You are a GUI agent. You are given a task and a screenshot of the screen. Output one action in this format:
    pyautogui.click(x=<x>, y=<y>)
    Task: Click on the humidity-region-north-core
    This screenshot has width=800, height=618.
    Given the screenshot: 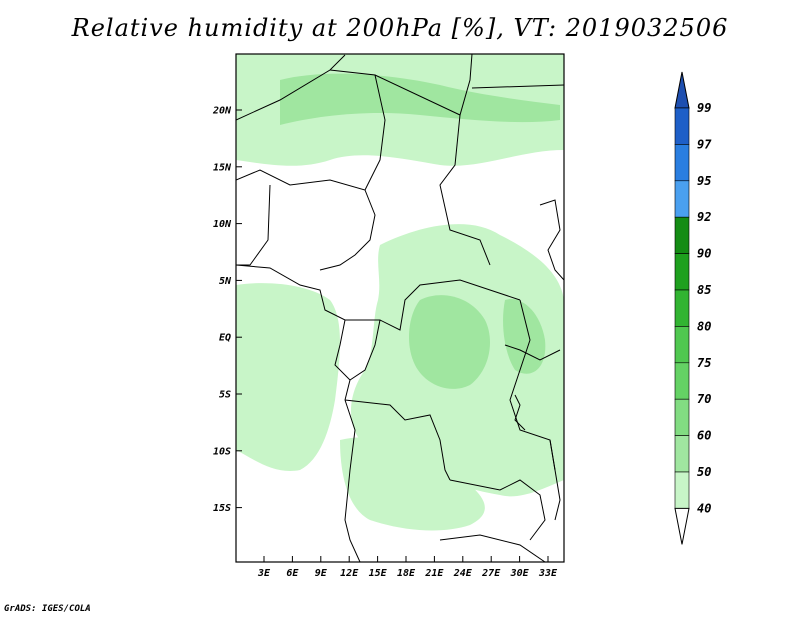 What is the action you would take?
    pyautogui.click(x=420, y=99)
    